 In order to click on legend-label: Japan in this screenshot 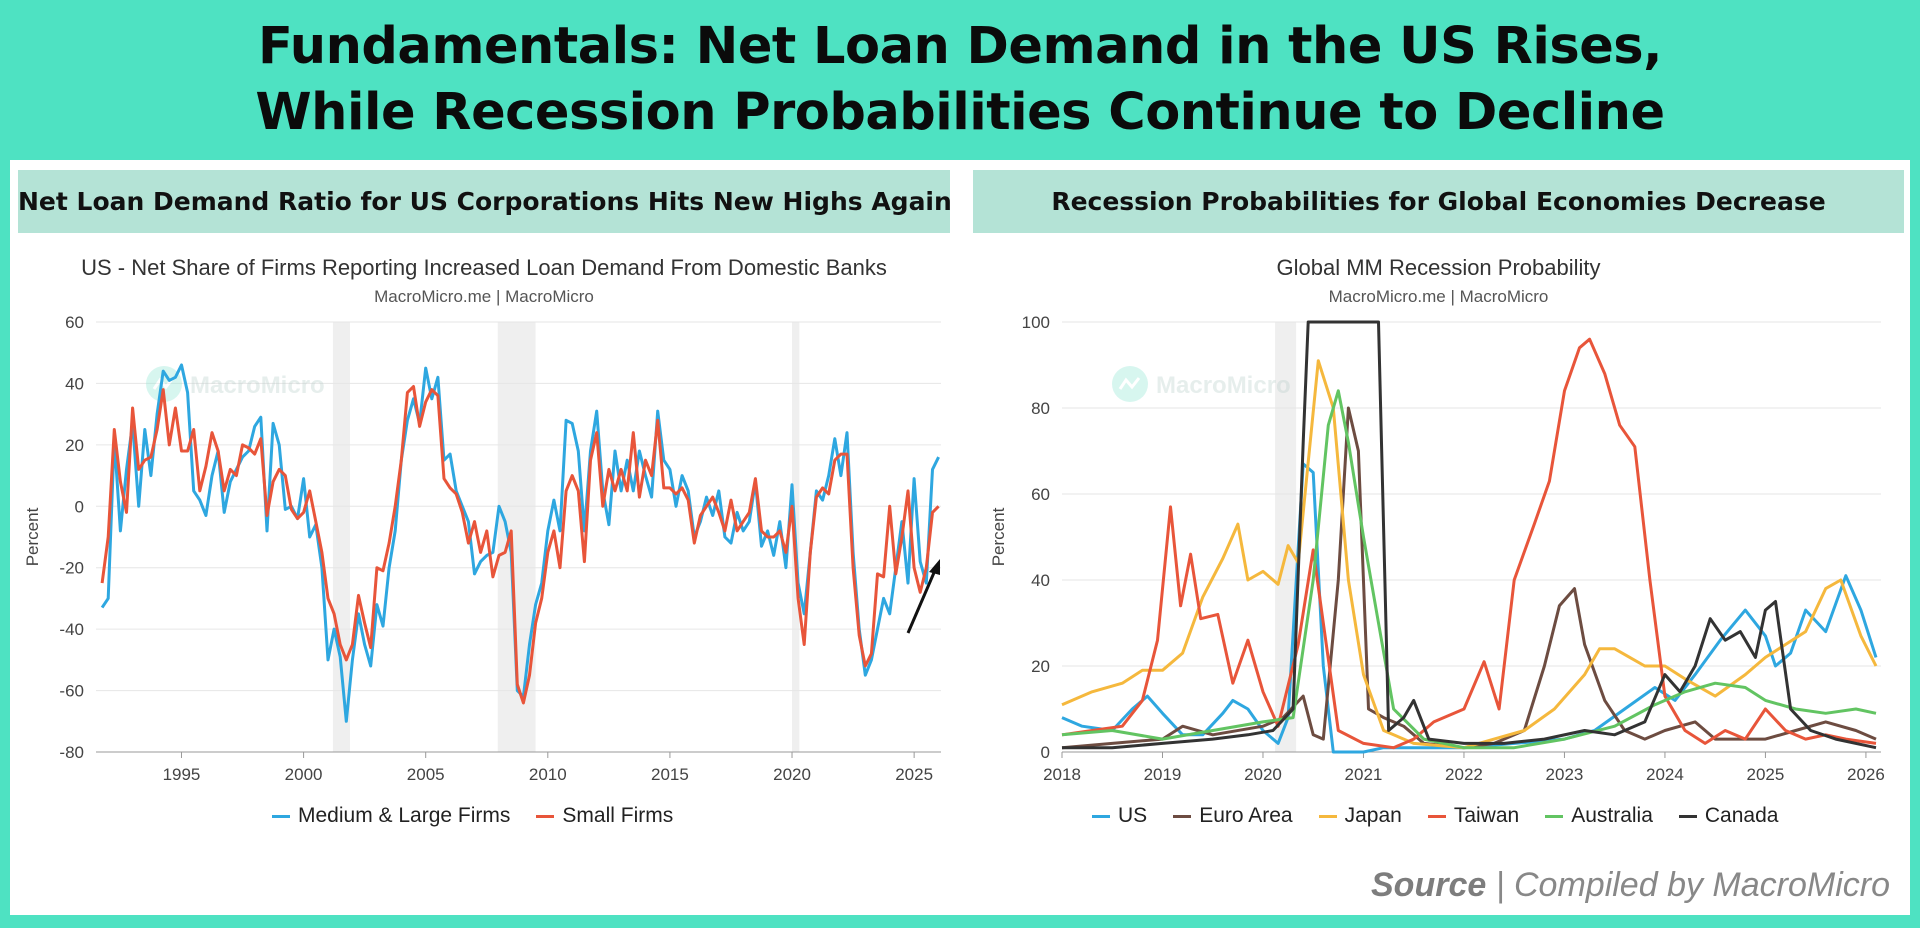, I will do `click(1373, 815)`.